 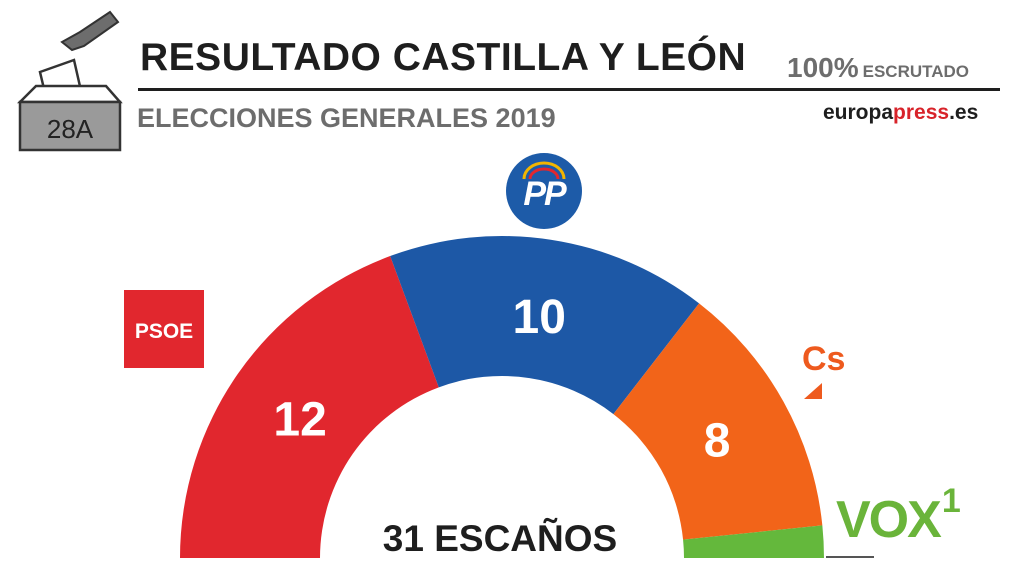 What do you see at coordinates (70, 129) in the screenshot?
I see `badge-28a: 28A` at bounding box center [70, 129].